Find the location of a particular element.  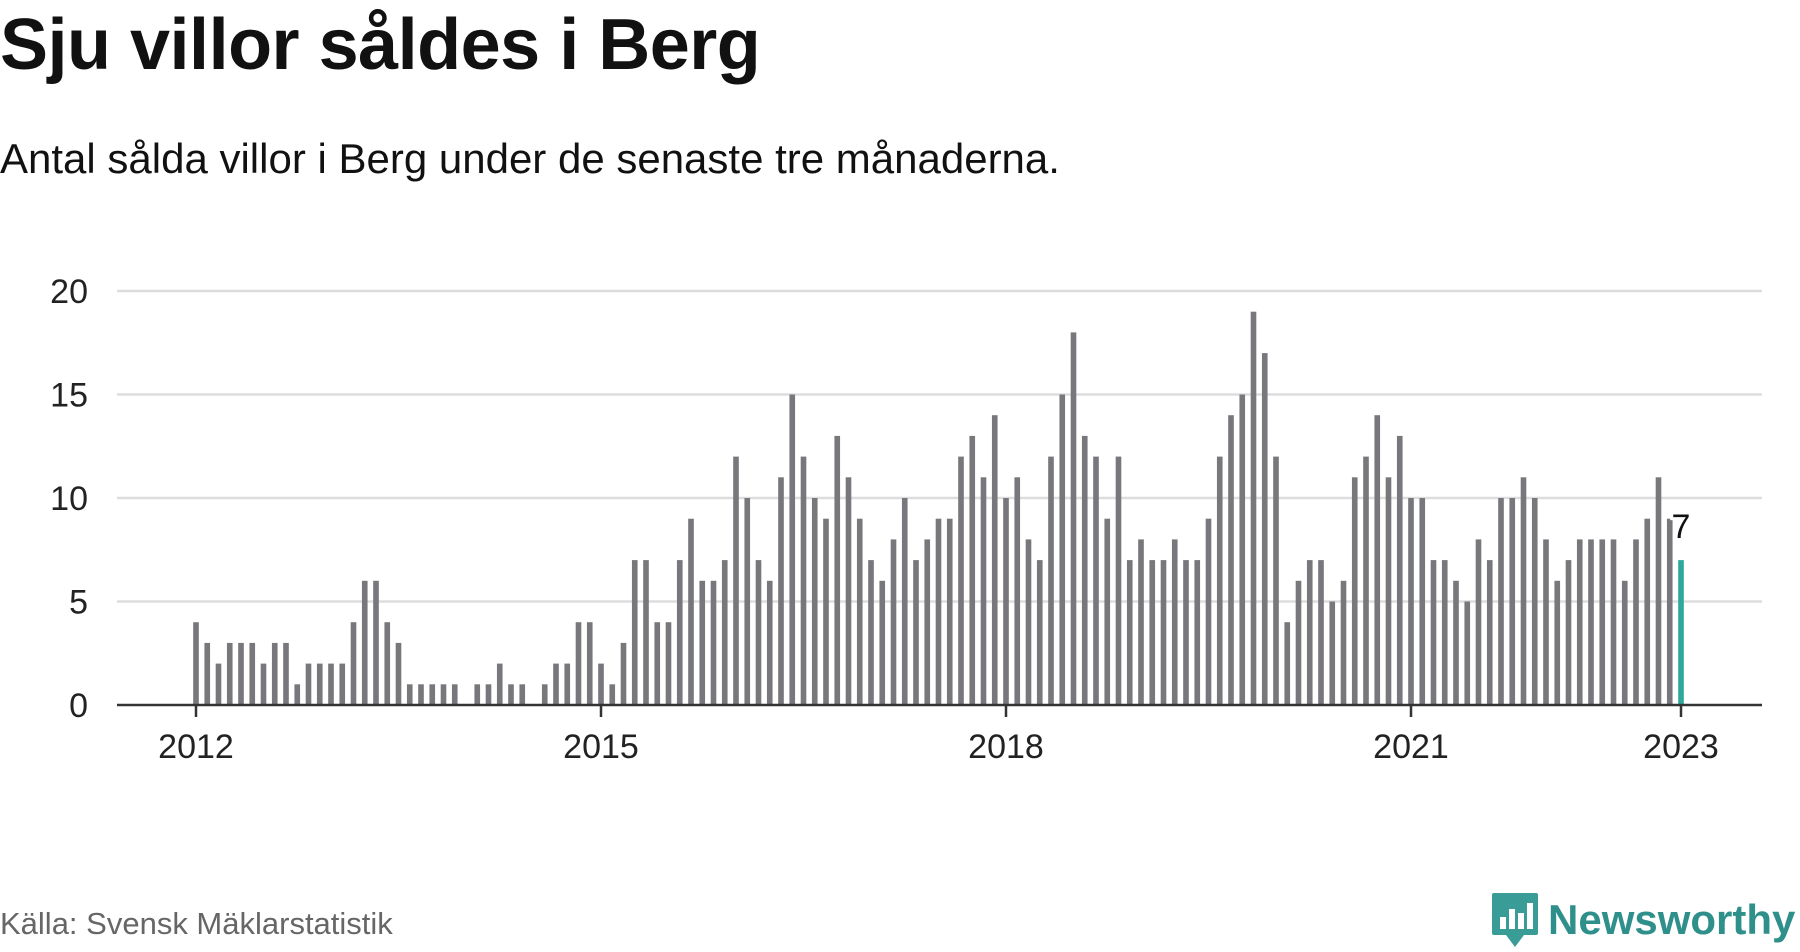

annotations: 7 is located at coordinates (1681, 527).